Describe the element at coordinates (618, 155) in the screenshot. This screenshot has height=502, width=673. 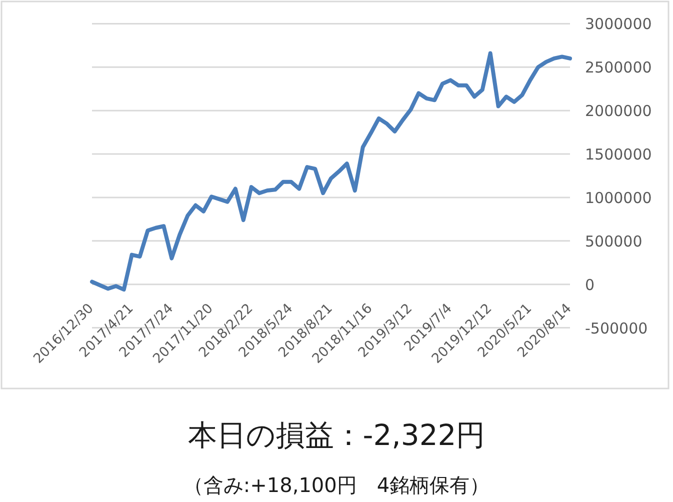
I see `y-tick-label: 1500000` at that location.